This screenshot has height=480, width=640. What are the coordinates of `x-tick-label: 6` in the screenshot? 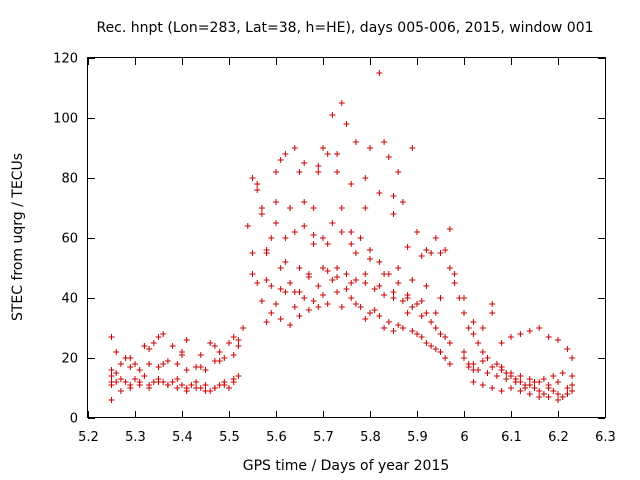 It's located at (464, 437).